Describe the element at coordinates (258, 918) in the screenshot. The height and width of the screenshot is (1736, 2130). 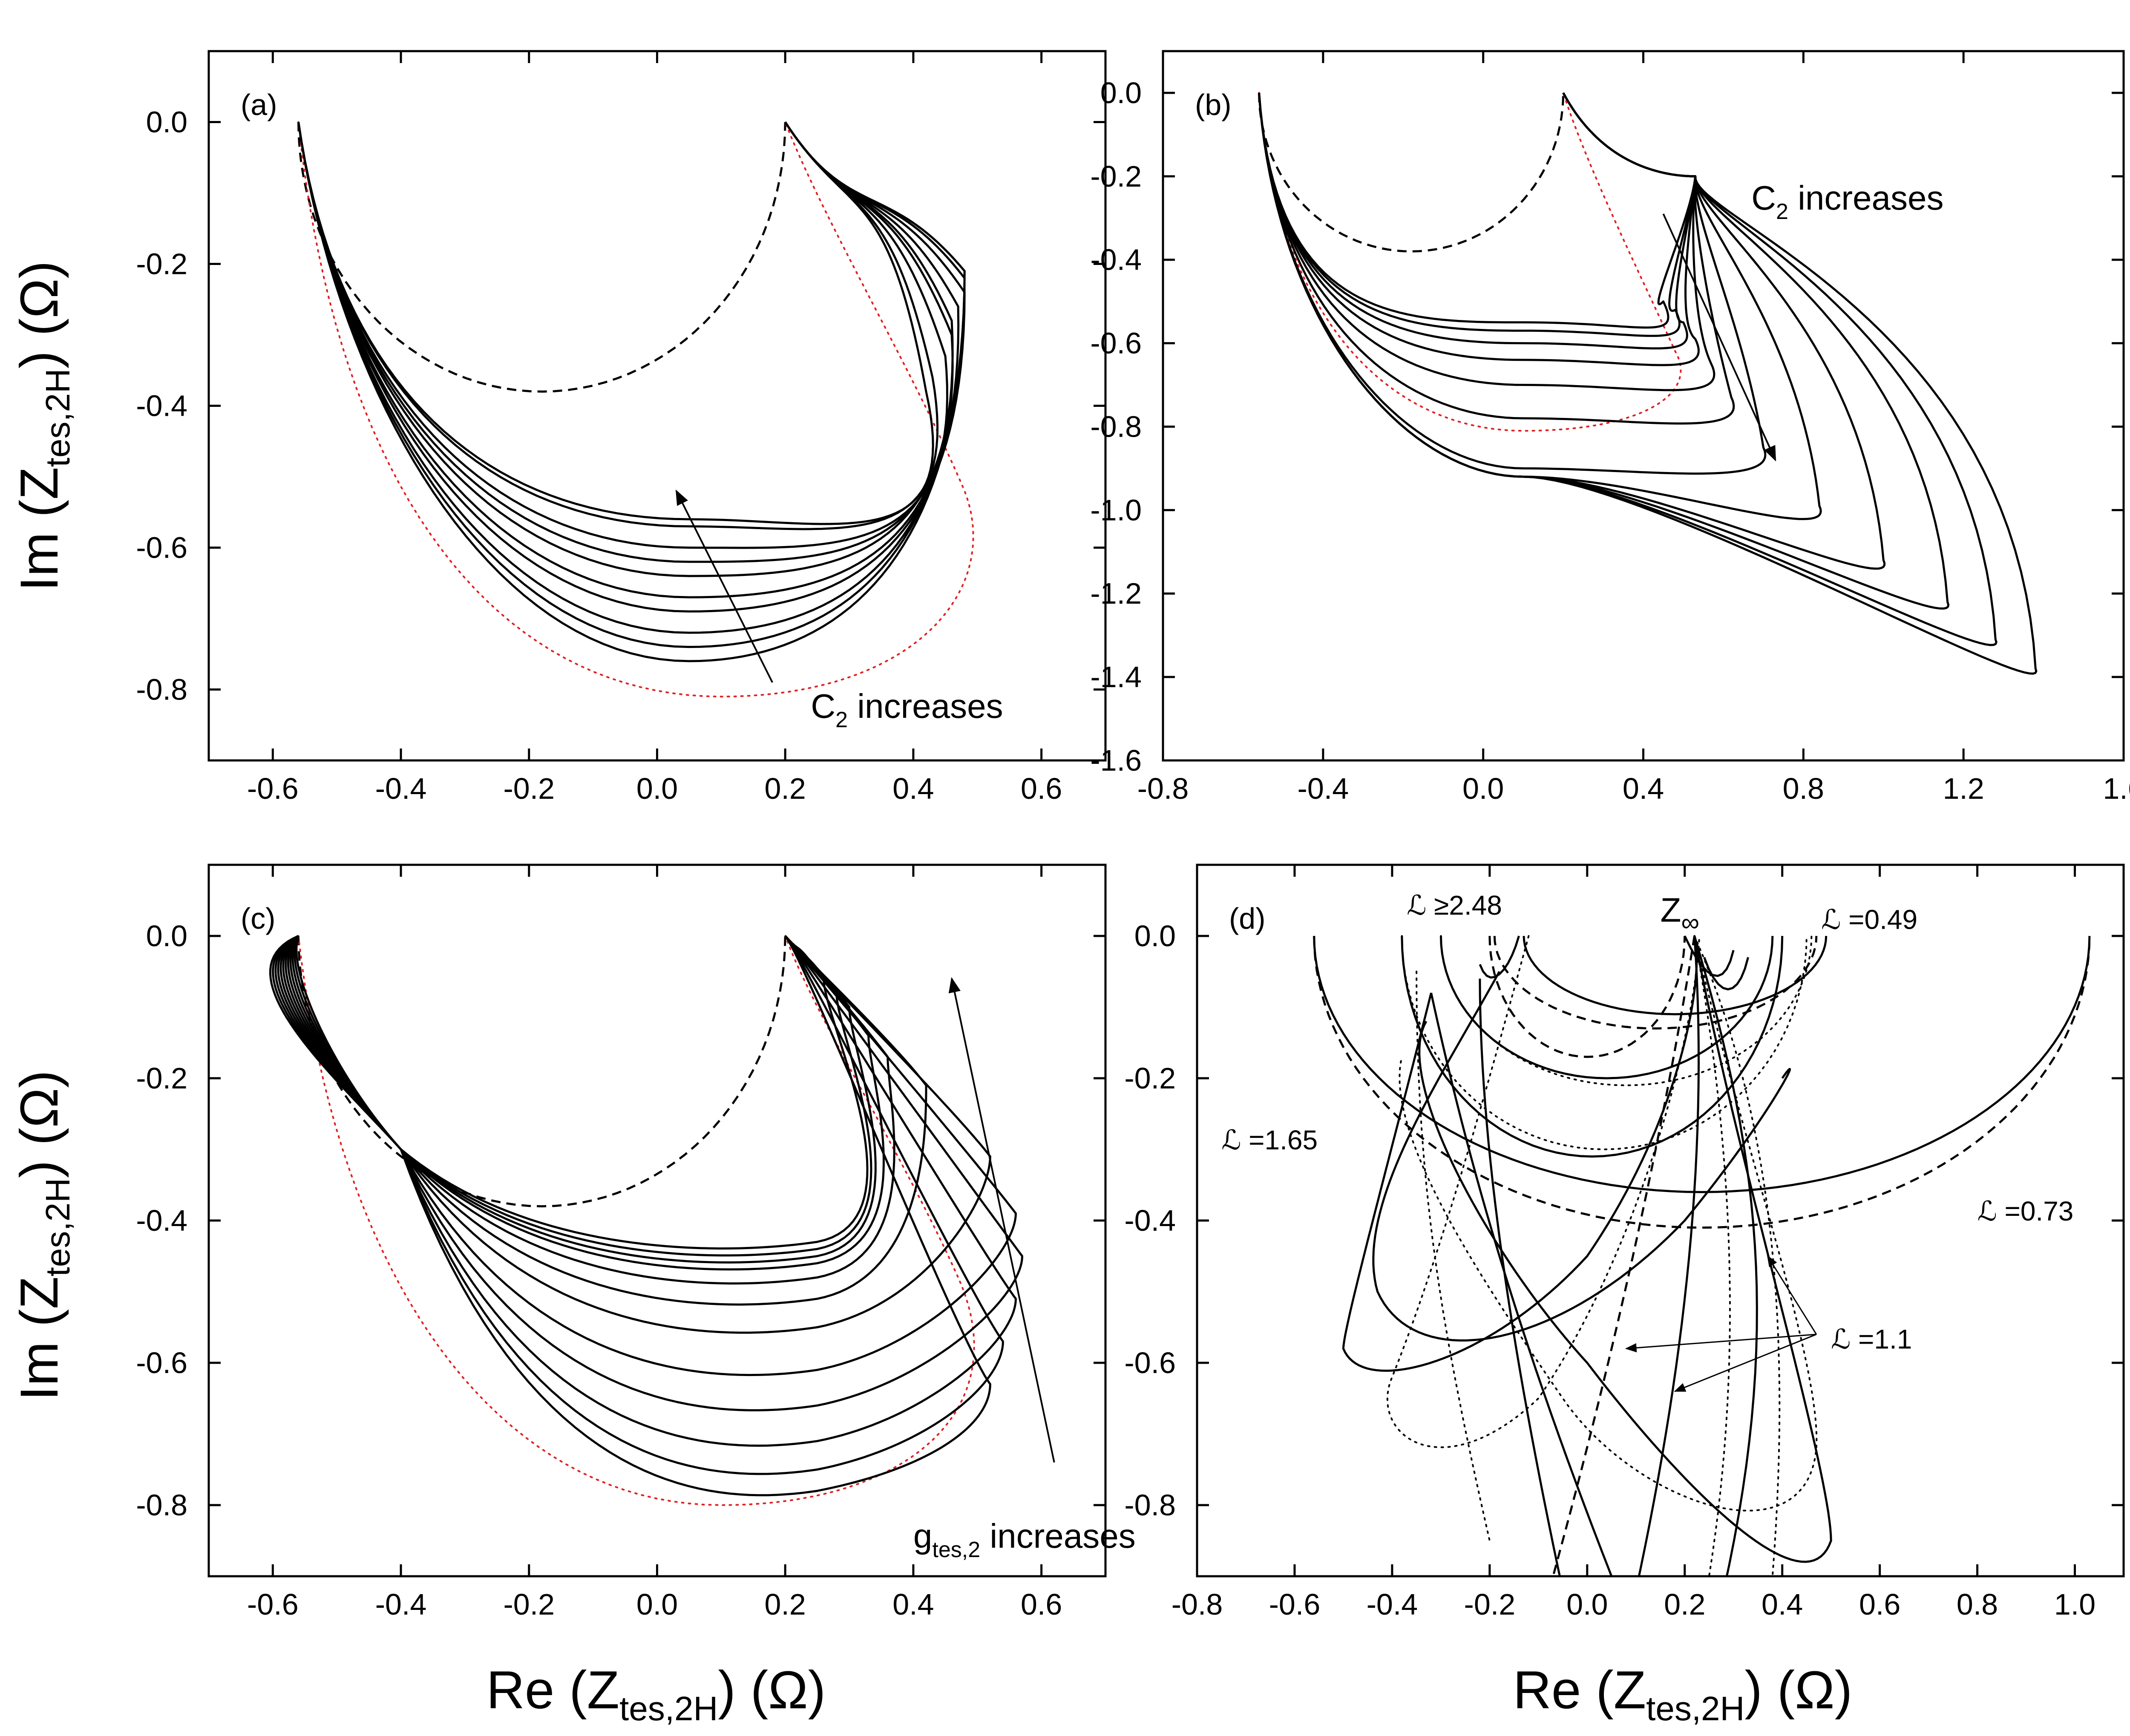
I see `panel-label: (c)` at that location.